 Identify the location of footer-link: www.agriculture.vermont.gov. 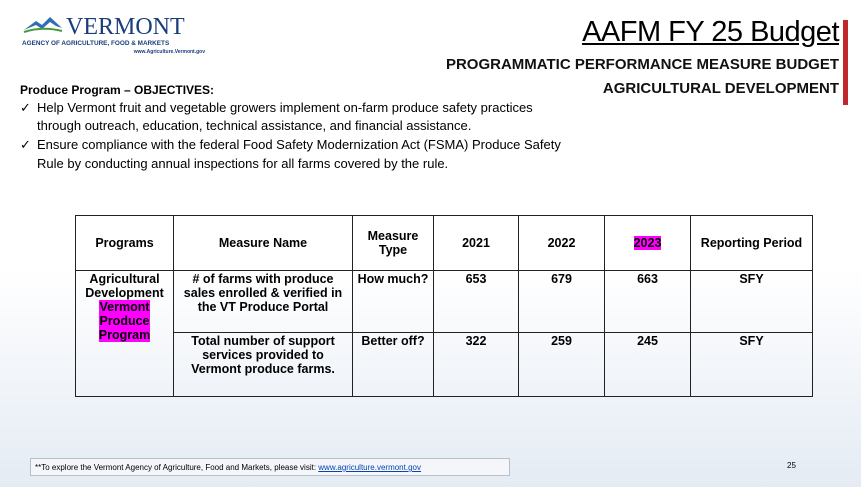
(369, 467).